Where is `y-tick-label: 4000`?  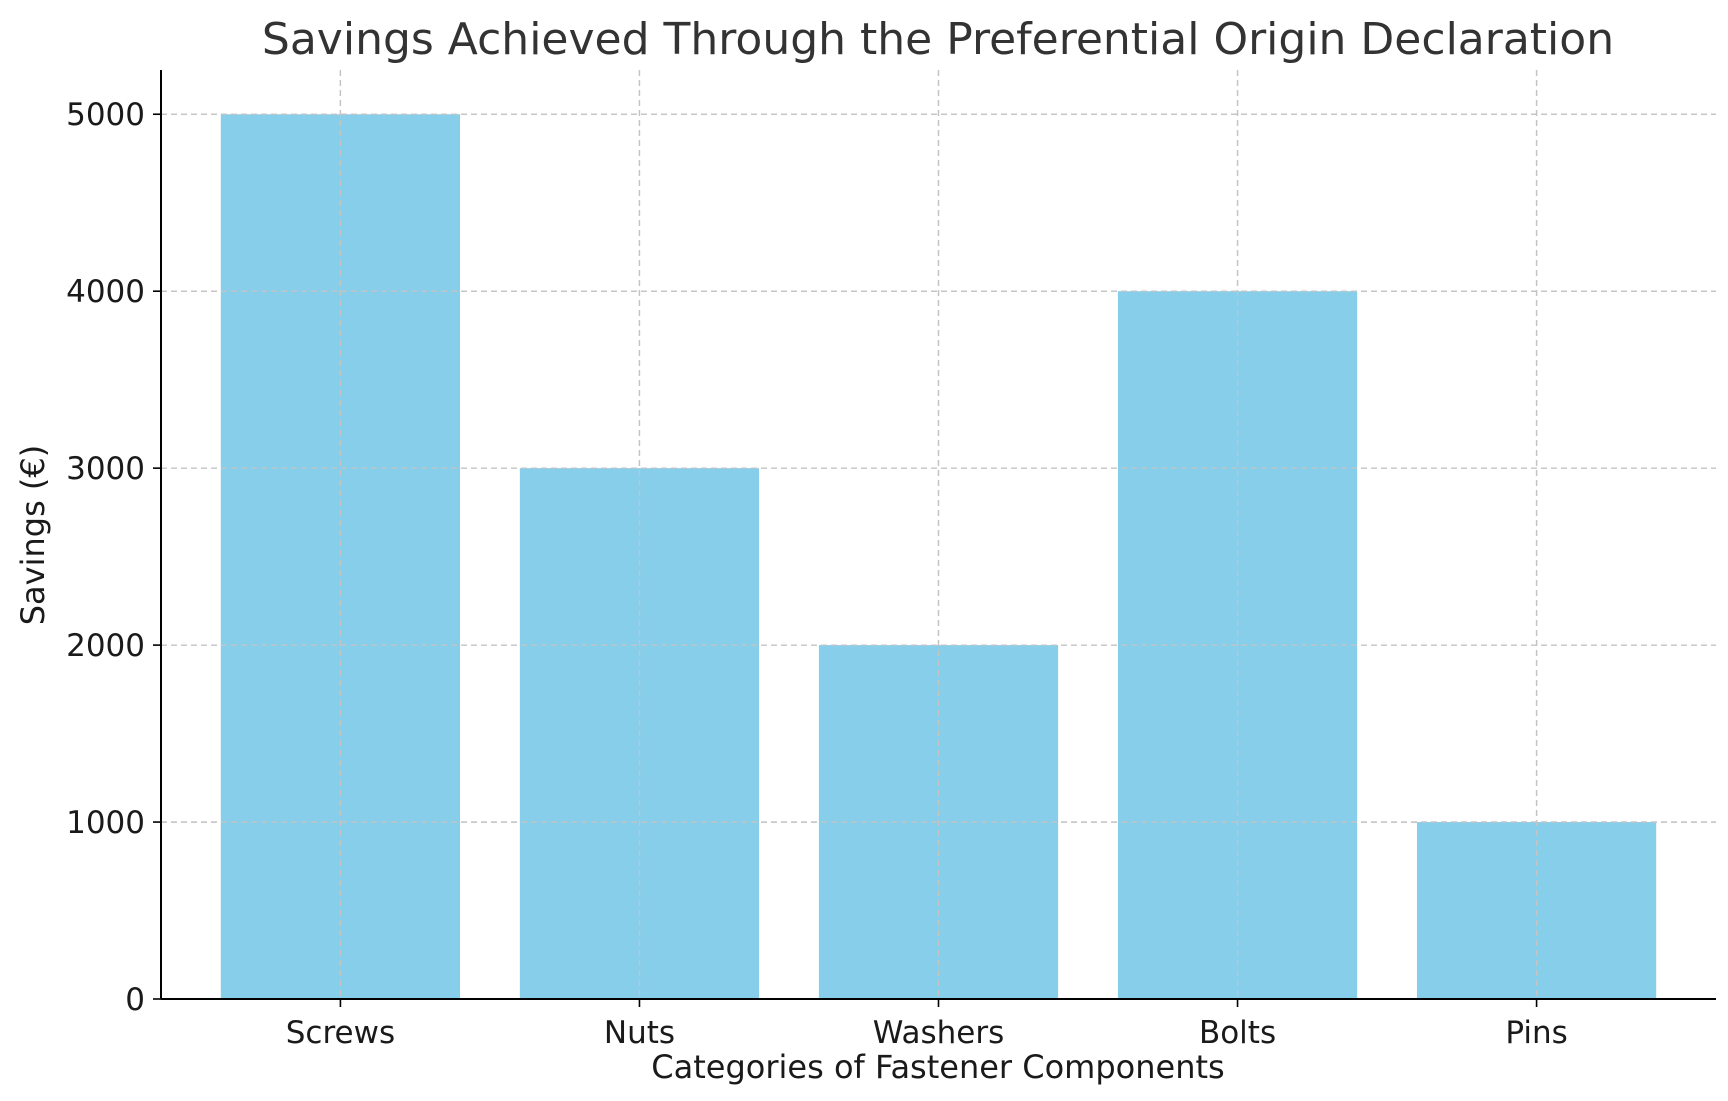
y-tick-label: 4000 is located at coordinates (105, 292).